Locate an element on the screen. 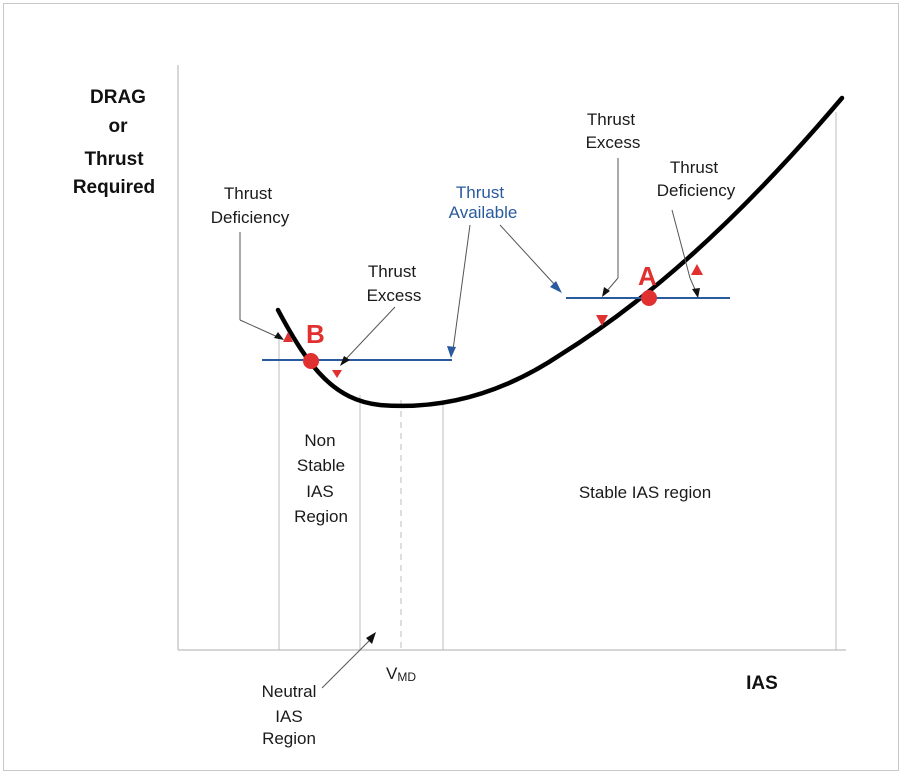 Image resolution: width=904 pixels, height=776 pixels. neutral-line3: Region is located at coordinates (289, 738).